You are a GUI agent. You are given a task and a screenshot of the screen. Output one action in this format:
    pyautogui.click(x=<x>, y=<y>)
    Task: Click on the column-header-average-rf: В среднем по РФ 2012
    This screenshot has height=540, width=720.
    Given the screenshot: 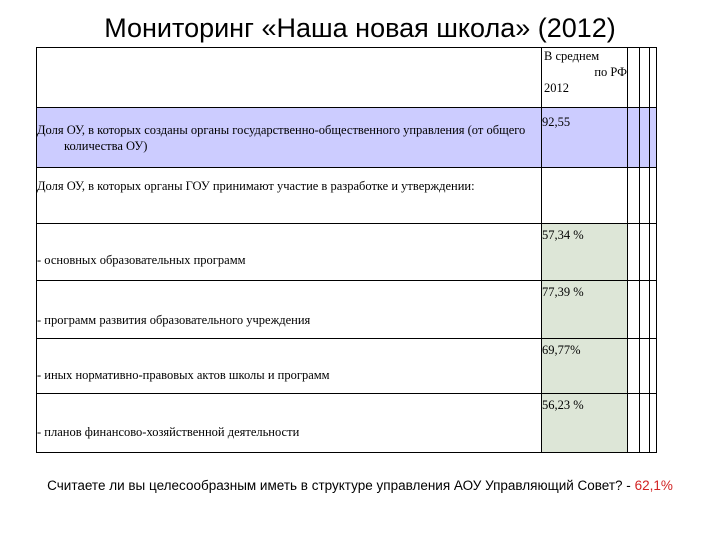 What is the action you would take?
    pyautogui.click(x=584, y=77)
    